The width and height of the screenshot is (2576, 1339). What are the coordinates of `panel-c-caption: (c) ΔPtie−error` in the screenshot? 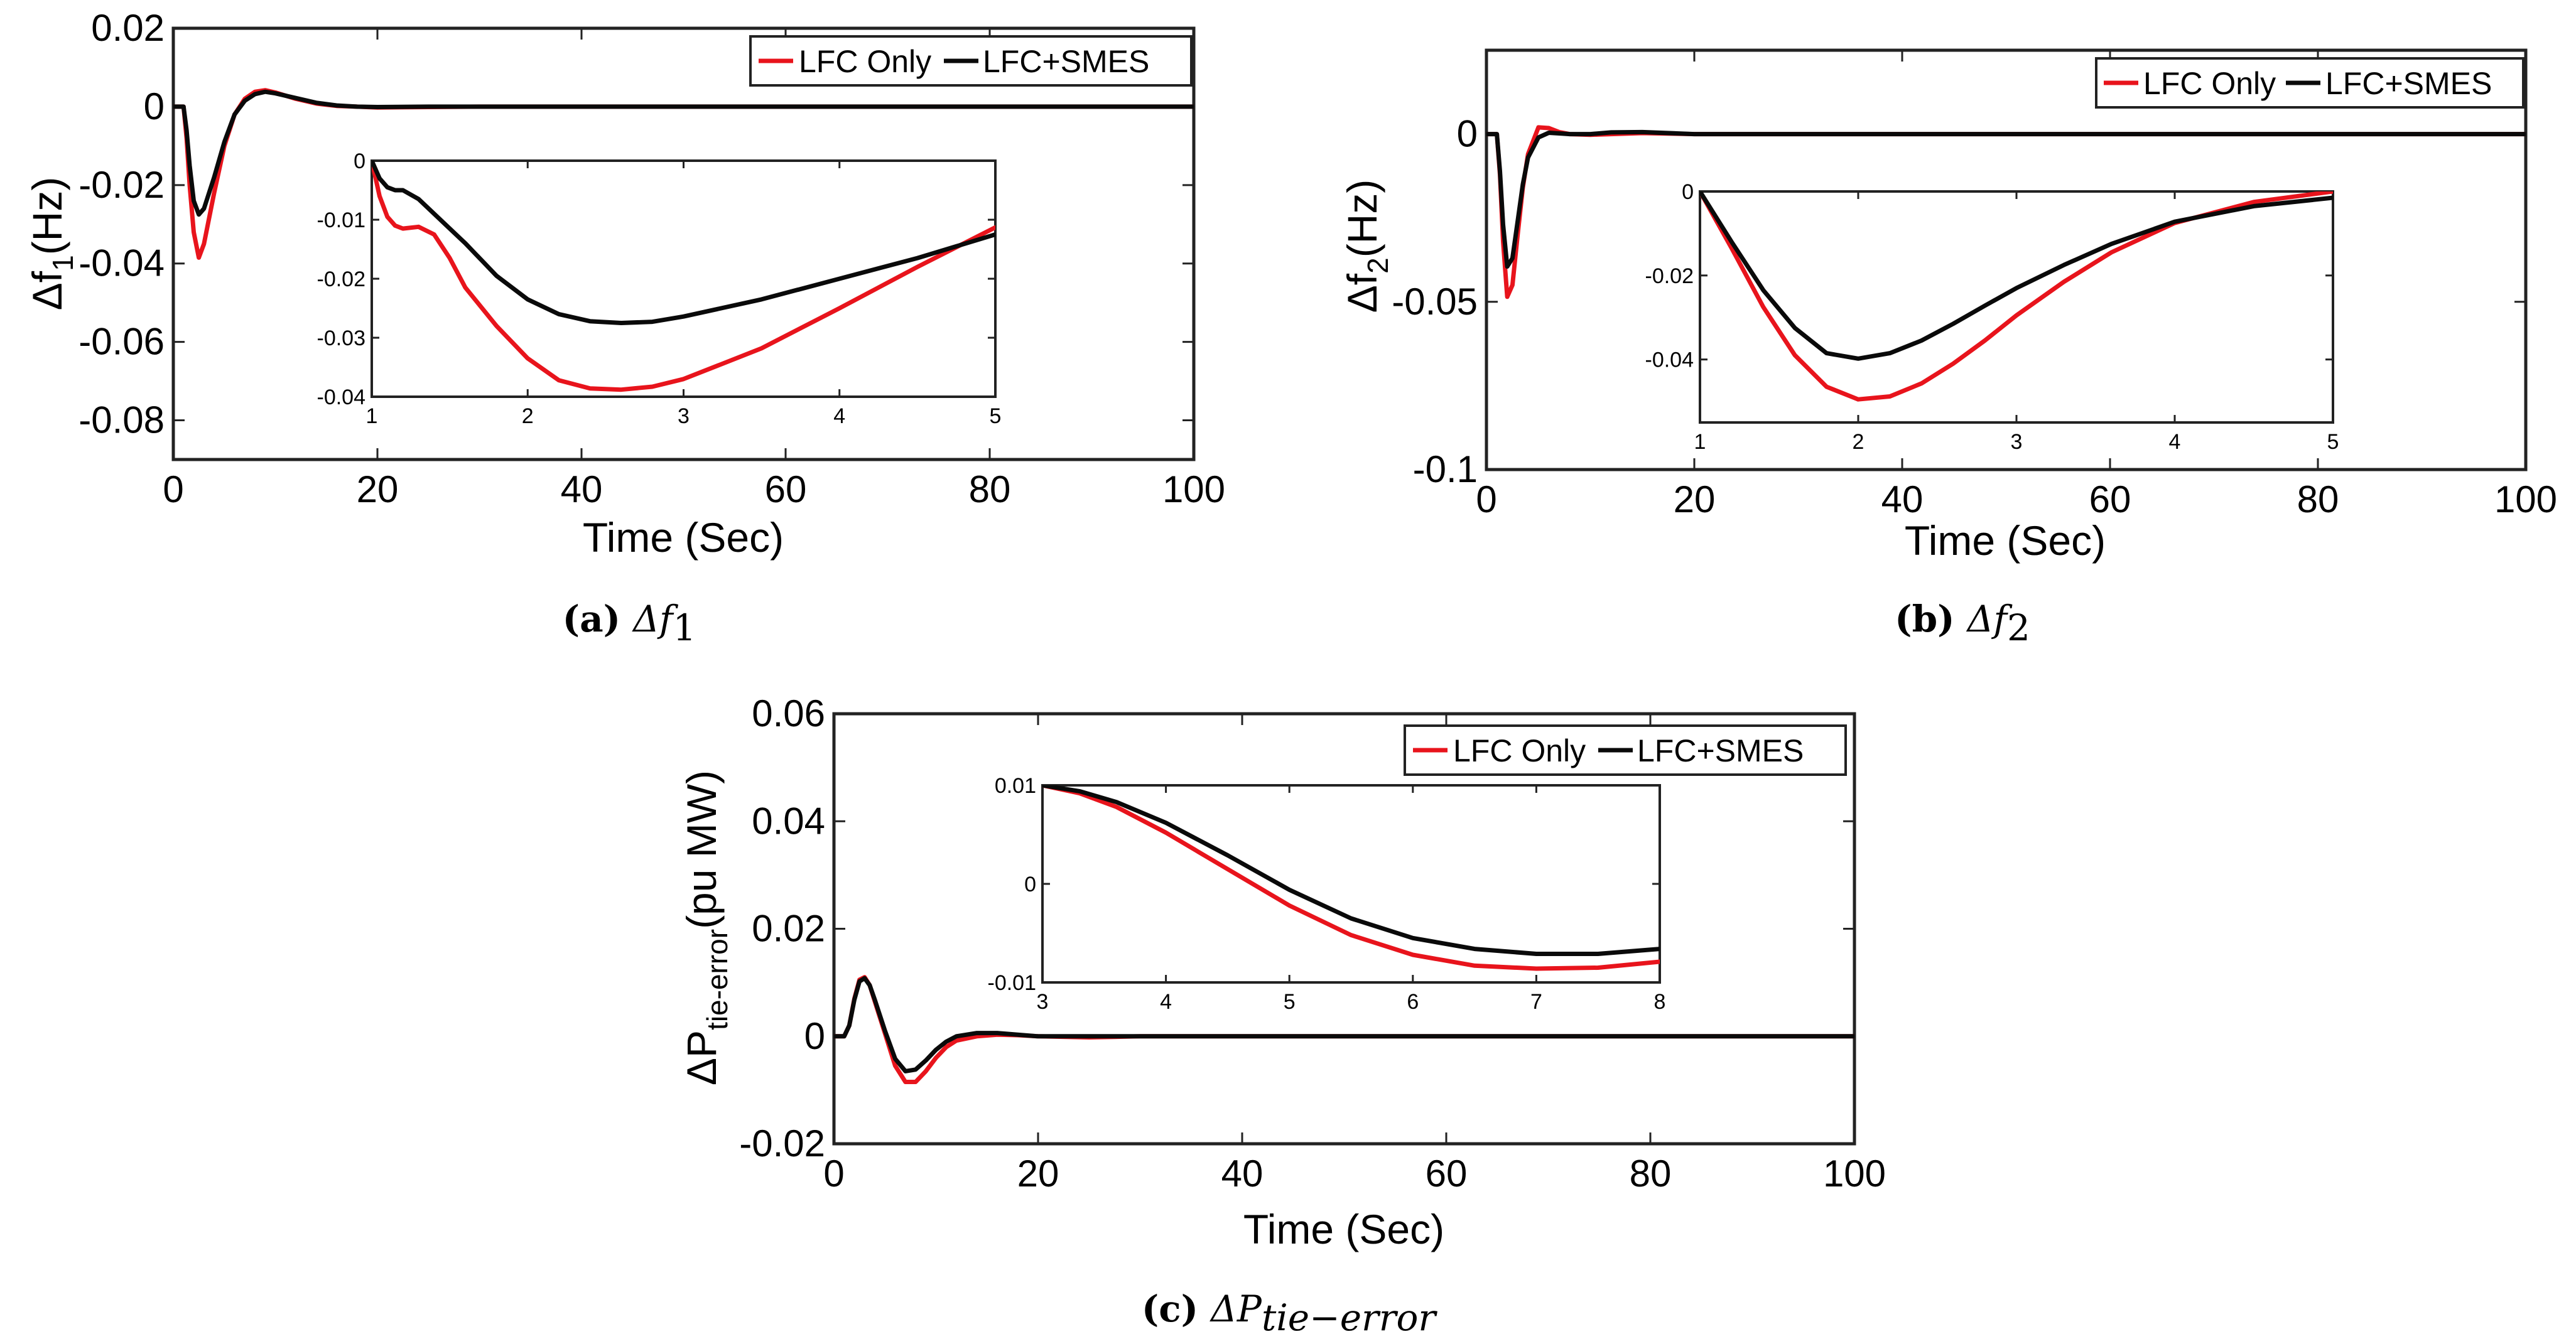 It's located at (1290, 1313).